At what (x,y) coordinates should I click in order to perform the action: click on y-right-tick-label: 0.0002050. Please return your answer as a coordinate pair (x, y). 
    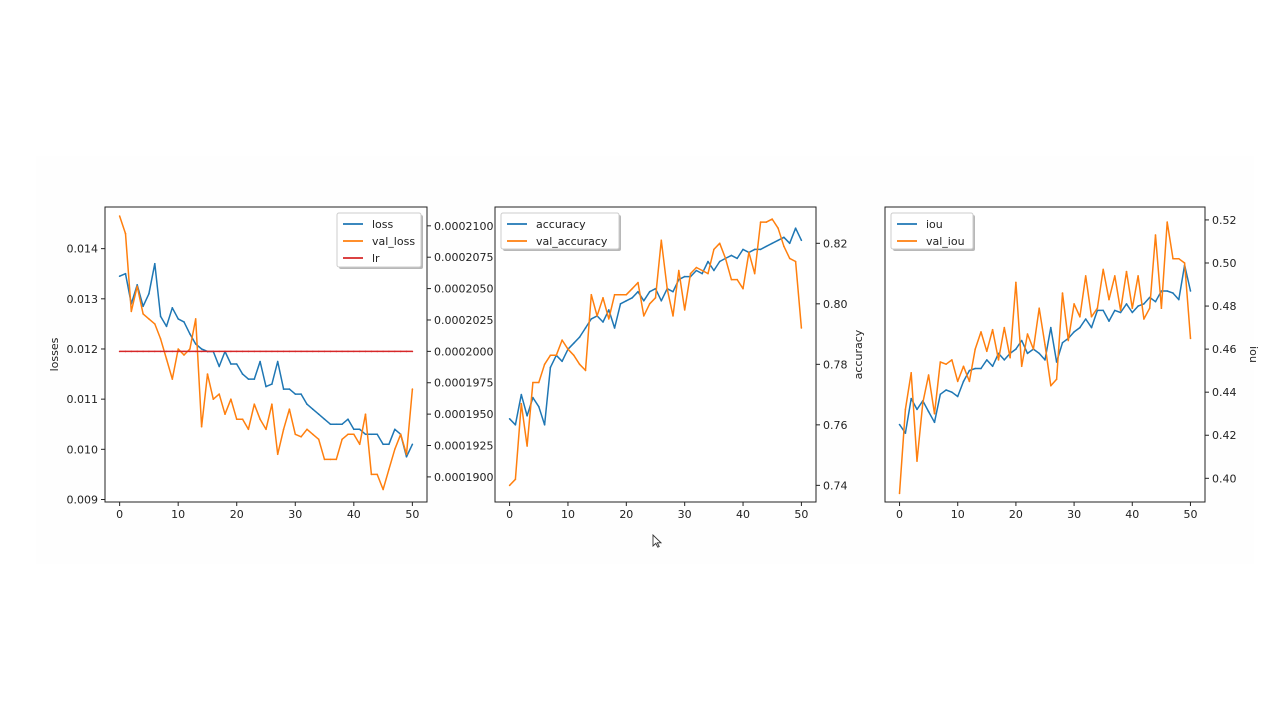
    Looking at the image, I should click on (464, 289).